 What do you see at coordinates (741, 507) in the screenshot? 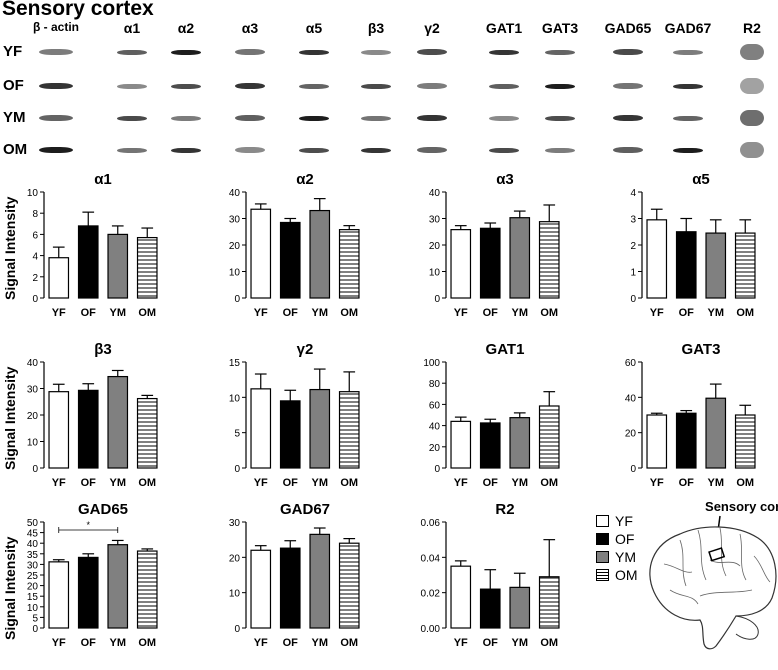
I see `brain-label: Sensory cortex` at bounding box center [741, 507].